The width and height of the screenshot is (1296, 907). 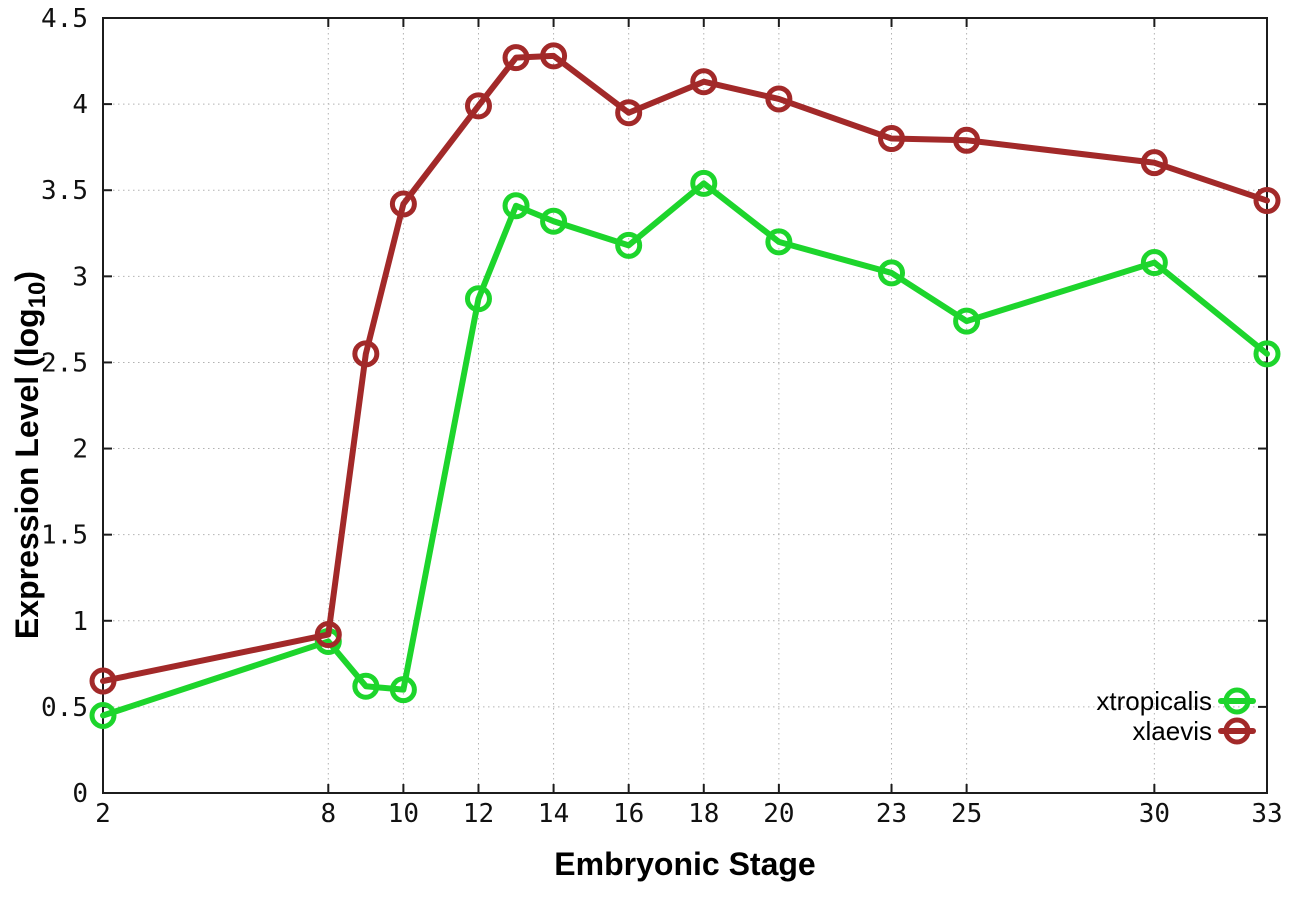 I want to click on y-tick-label: 2, so click(x=80, y=450).